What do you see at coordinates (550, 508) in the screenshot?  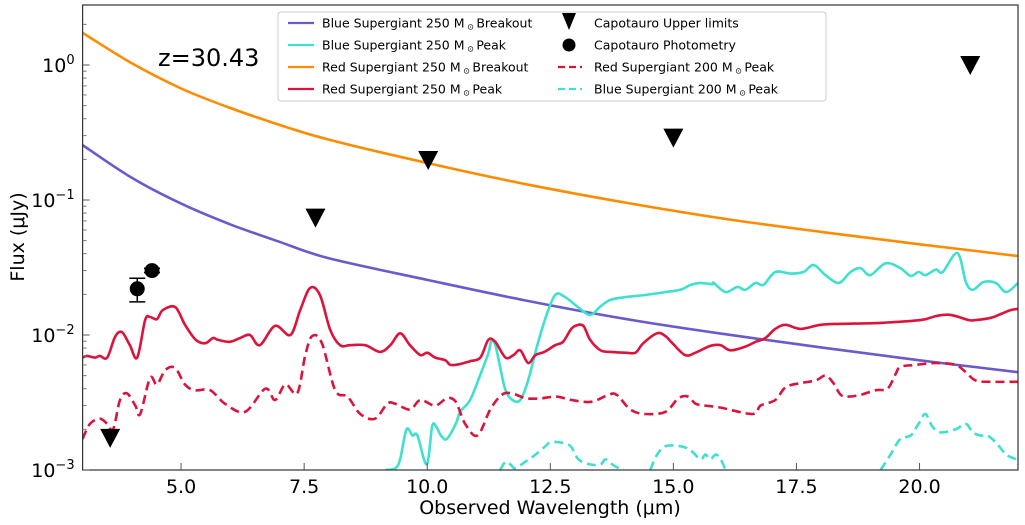 I see `x-axis-label: Observed Wavelength (μm)` at bounding box center [550, 508].